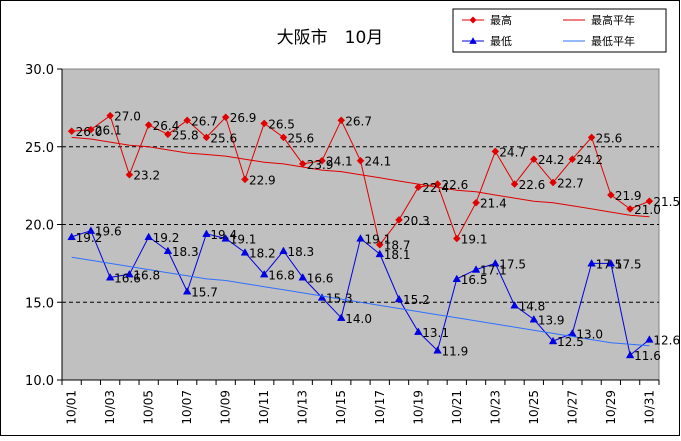 The width and height of the screenshot is (681, 441). I want to click on min-temp-label: 16.5, so click(474, 280).